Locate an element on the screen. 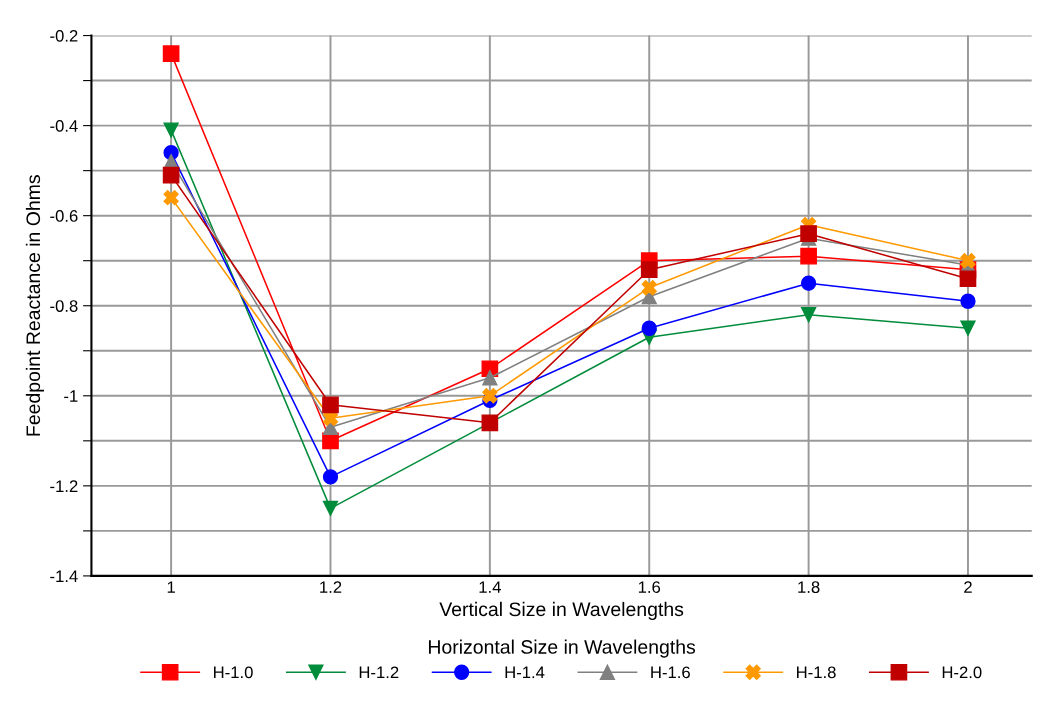 This screenshot has height=711, width=1039. legend-label: H-1.8 is located at coordinates (816, 672).